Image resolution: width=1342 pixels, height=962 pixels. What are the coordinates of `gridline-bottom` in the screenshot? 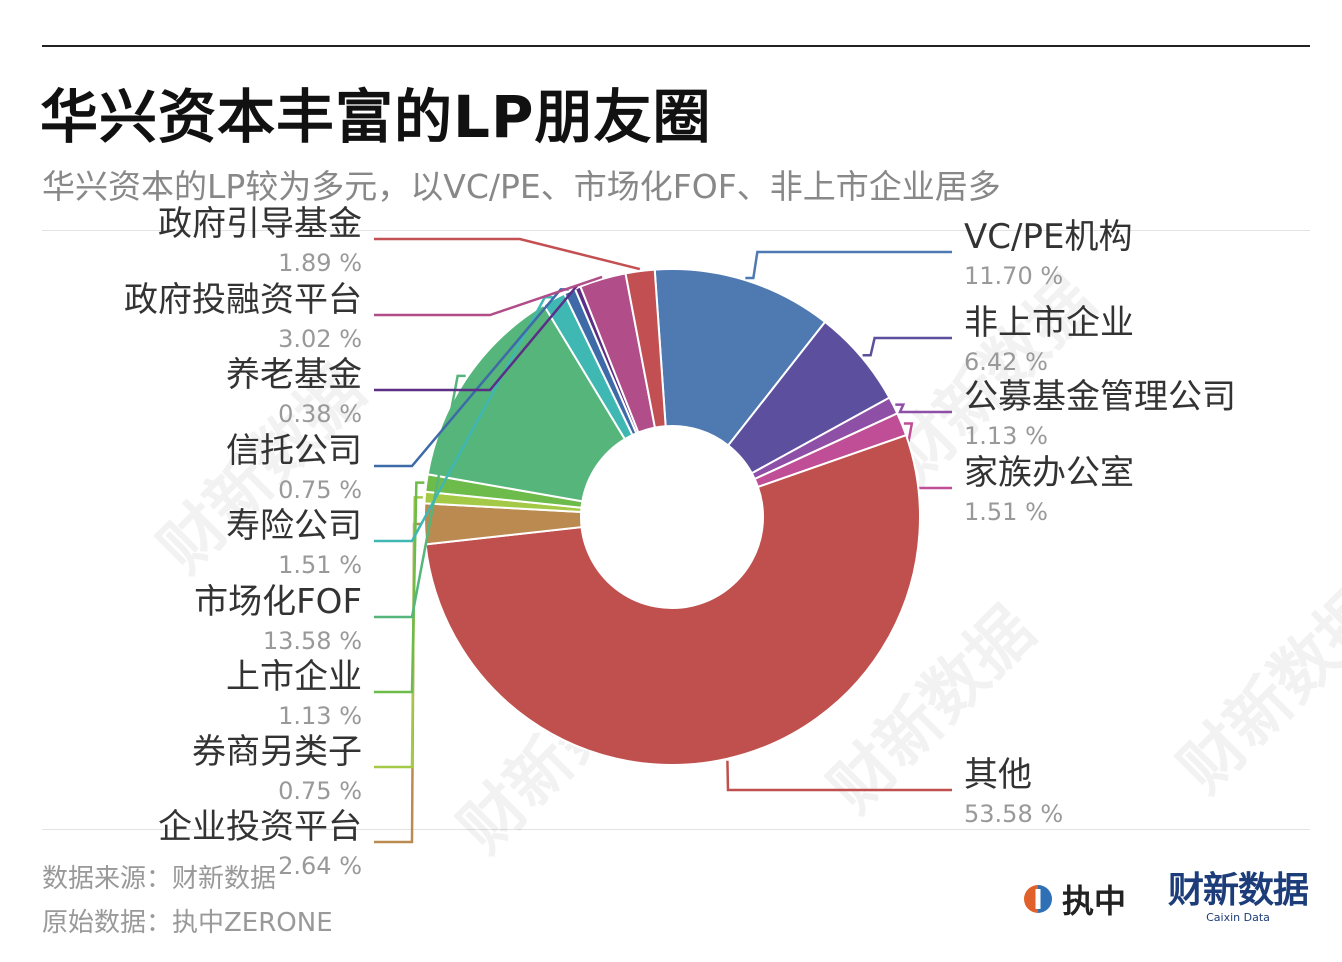 It's located at (676, 829).